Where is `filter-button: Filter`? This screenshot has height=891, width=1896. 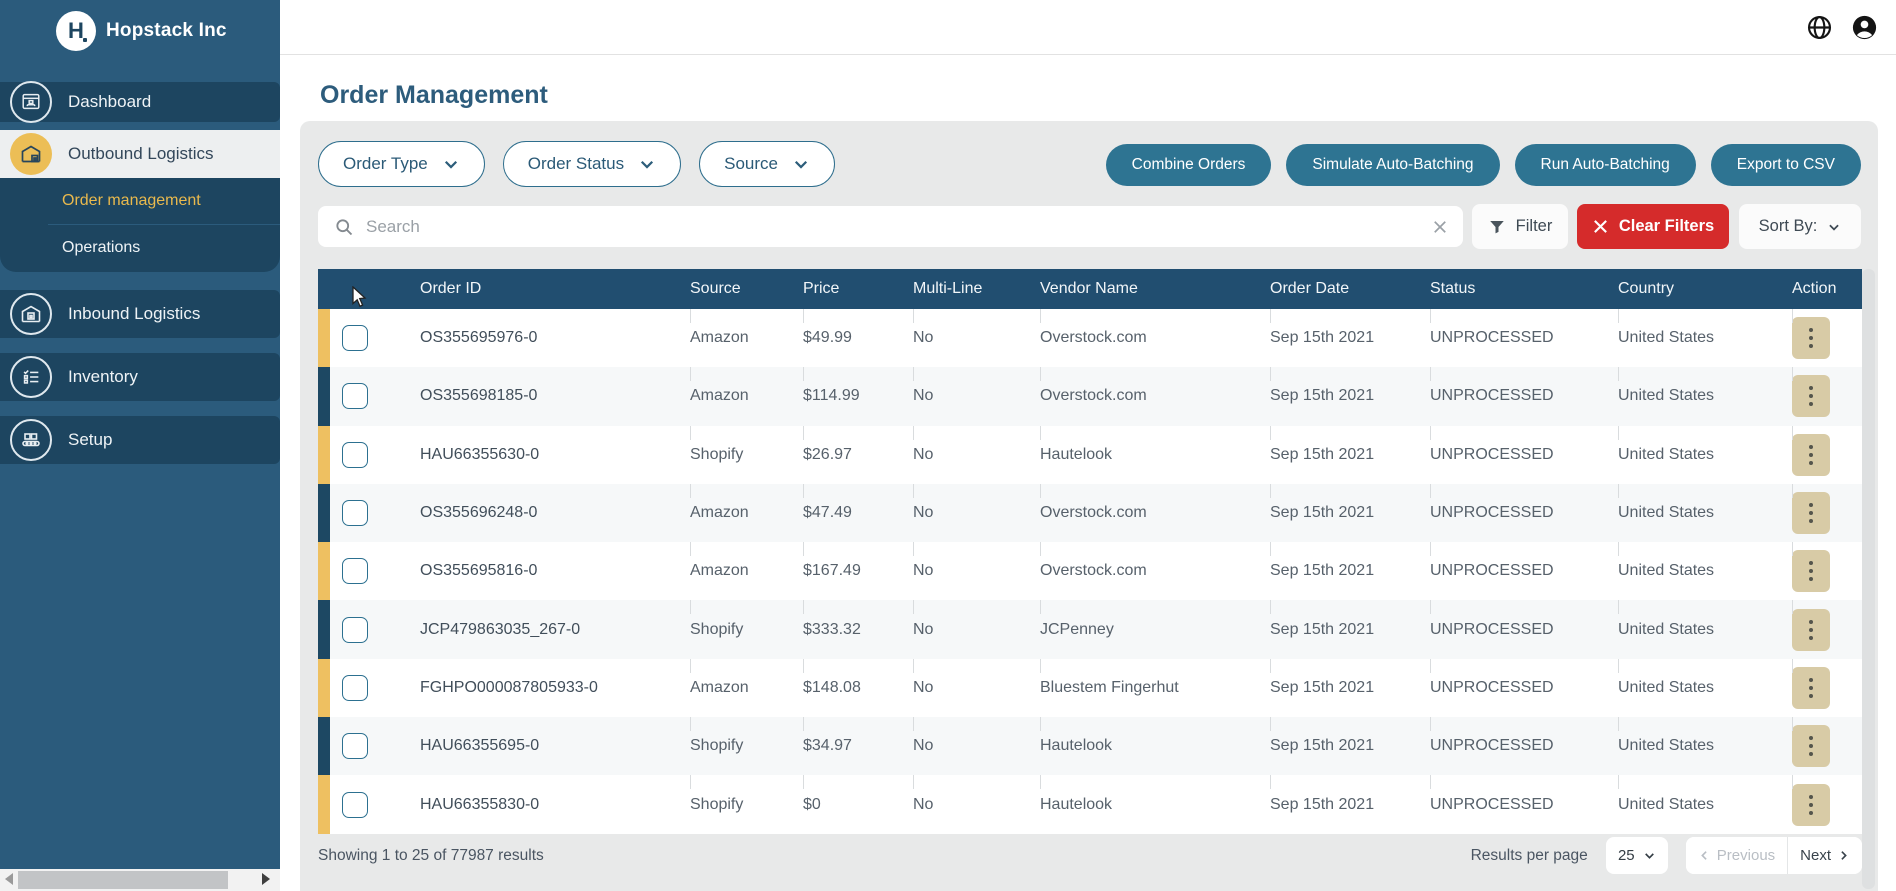
filter-button: Filter is located at coordinates (1520, 226).